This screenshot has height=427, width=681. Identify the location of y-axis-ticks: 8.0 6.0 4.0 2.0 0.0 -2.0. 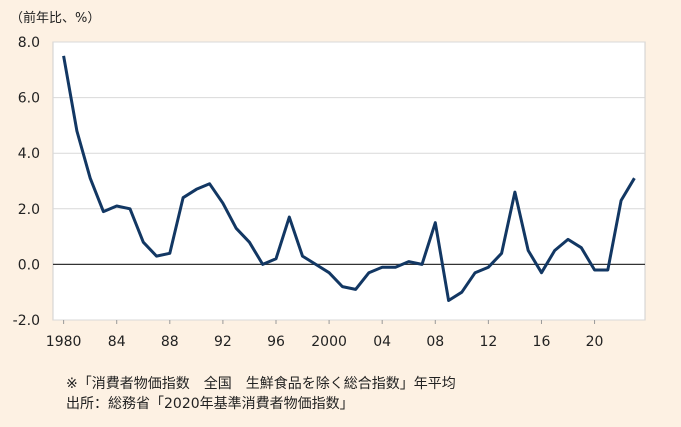
(26, 182).